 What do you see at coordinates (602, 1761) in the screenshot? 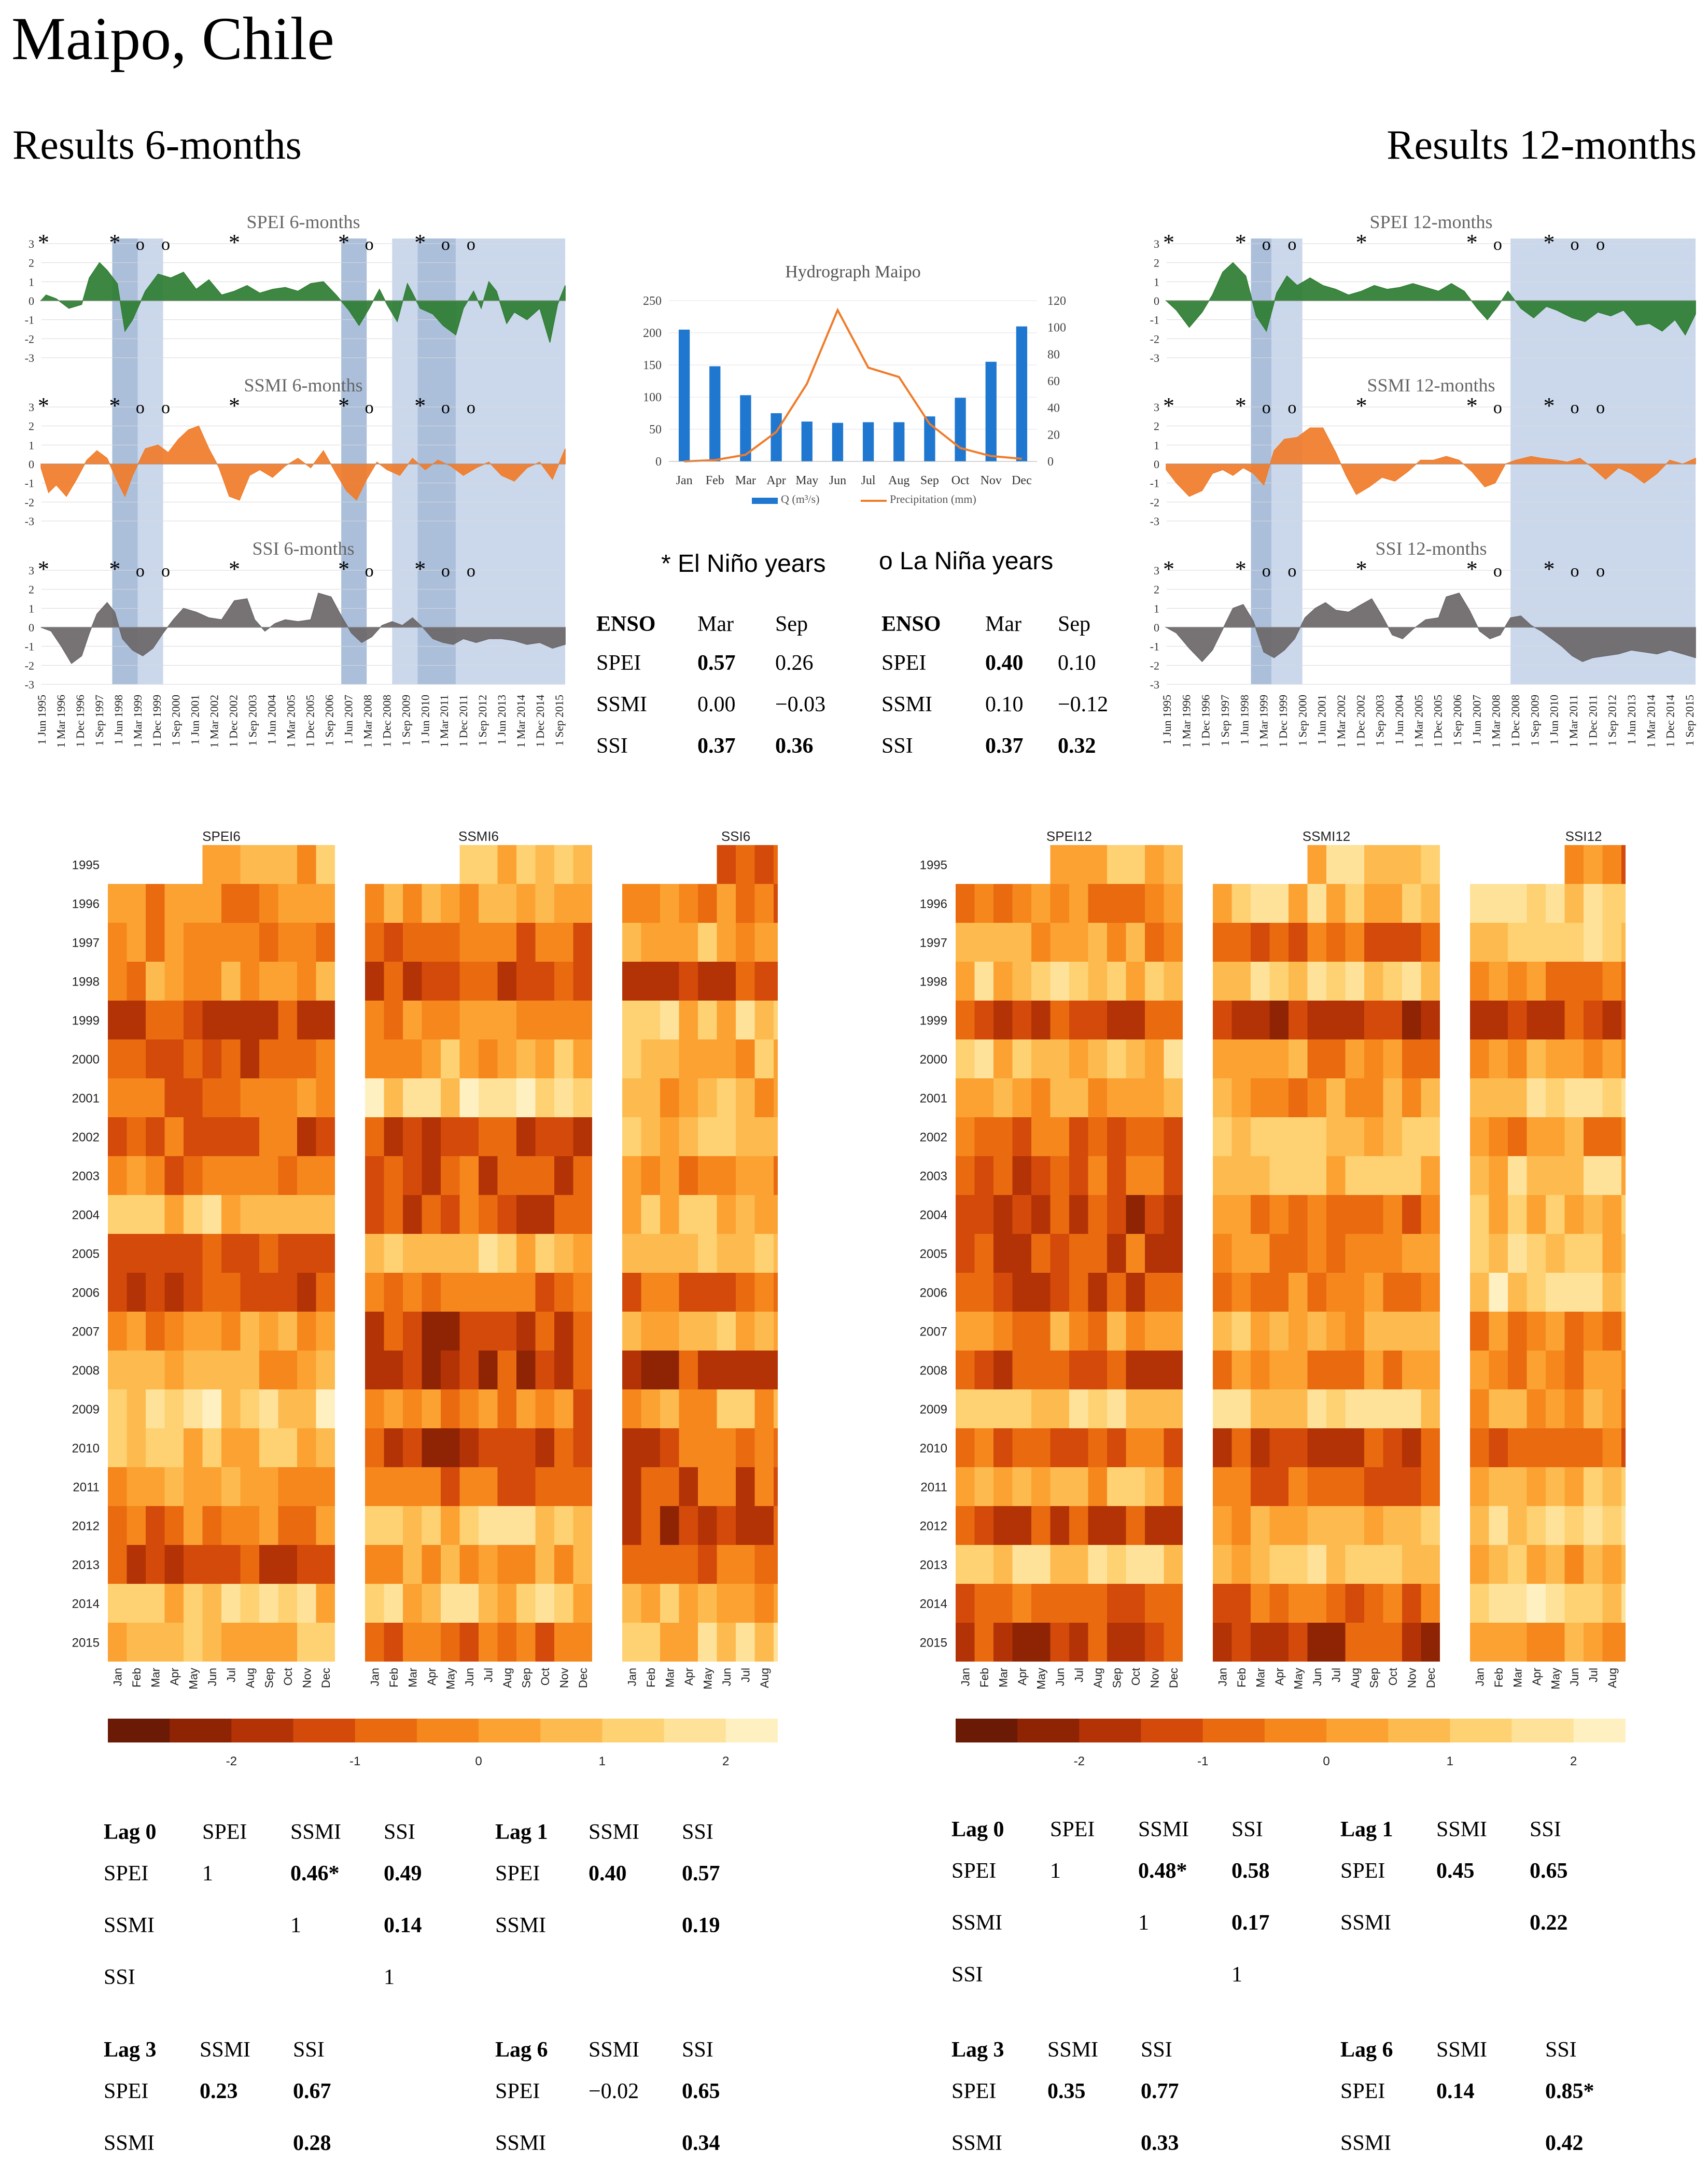
I see `colorbar-tick-label: 1` at bounding box center [602, 1761].